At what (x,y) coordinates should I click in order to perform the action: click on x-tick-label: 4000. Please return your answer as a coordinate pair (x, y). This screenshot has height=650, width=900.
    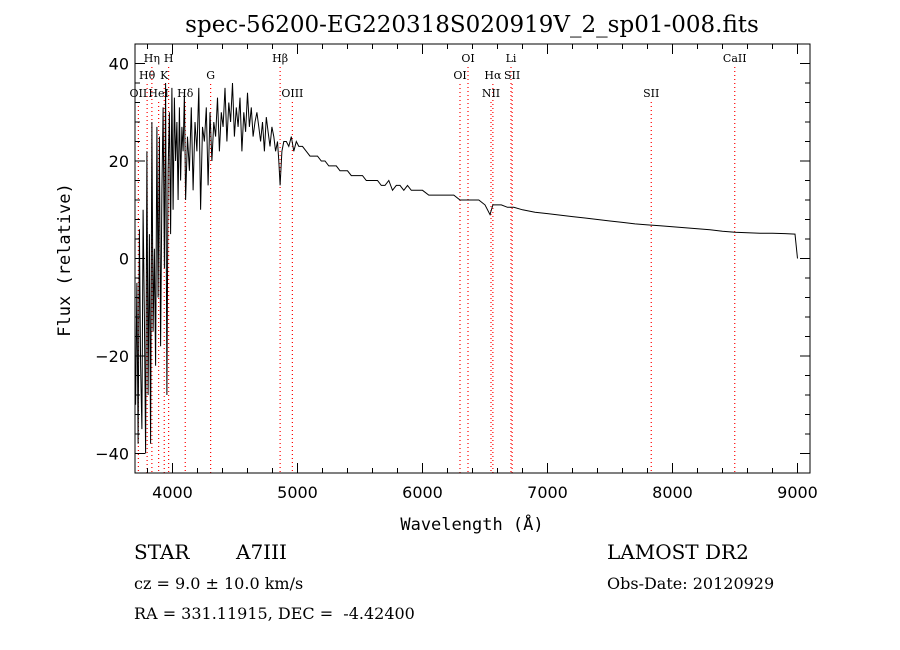
    Looking at the image, I should click on (172, 492).